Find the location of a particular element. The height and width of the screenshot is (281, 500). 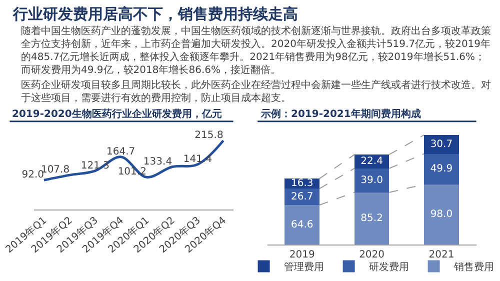

data-label: 39.0 is located at coordinates (371, 180).